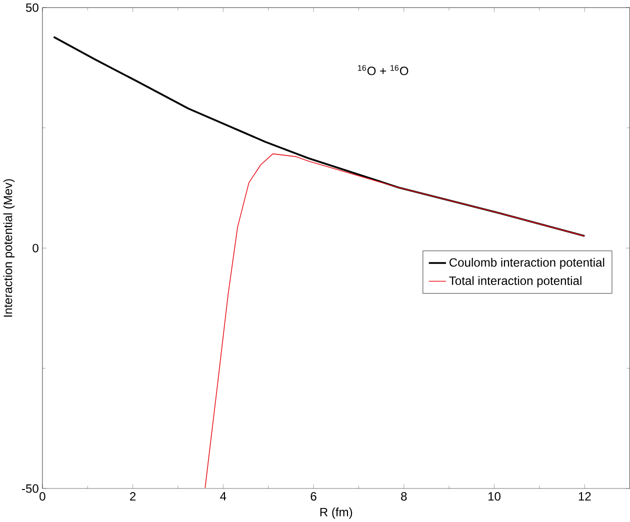  What do you see at coordinates (223, 496) in the screenshot?
I see `x-tick-label: 4` at bounding box center [223, 496].